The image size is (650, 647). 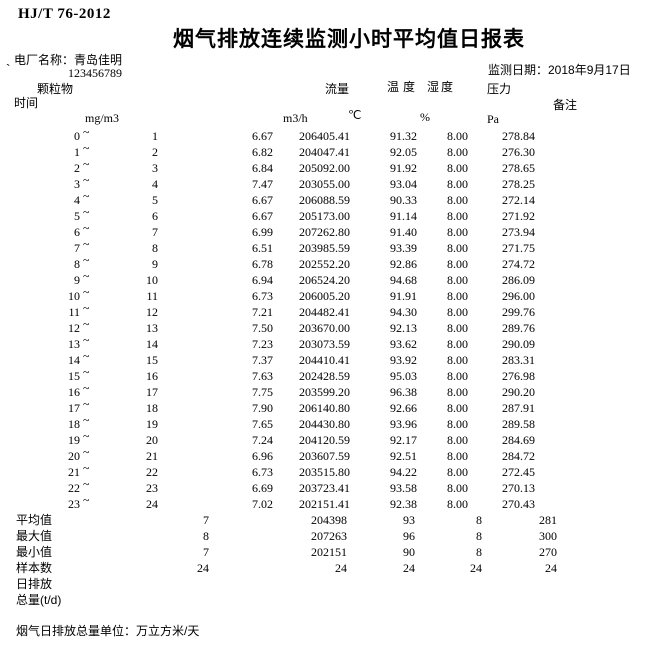 What do you see at coordinates (152, 424) in the screenshot?
I see `hour-end: 19` at bounding box center [152, 424].